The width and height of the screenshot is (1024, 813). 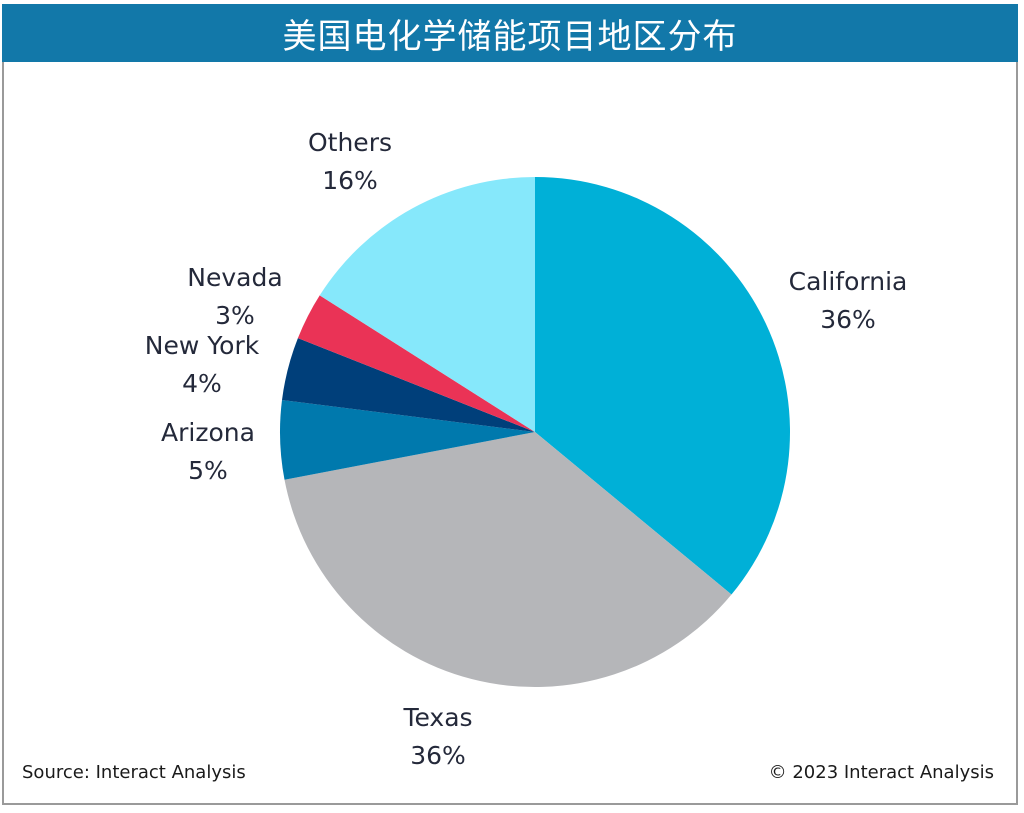 What do you see at coordinates (235, 315) in the screenshot?
I see `slice-value-nevada: 3%` at bounding box center [235, 315].